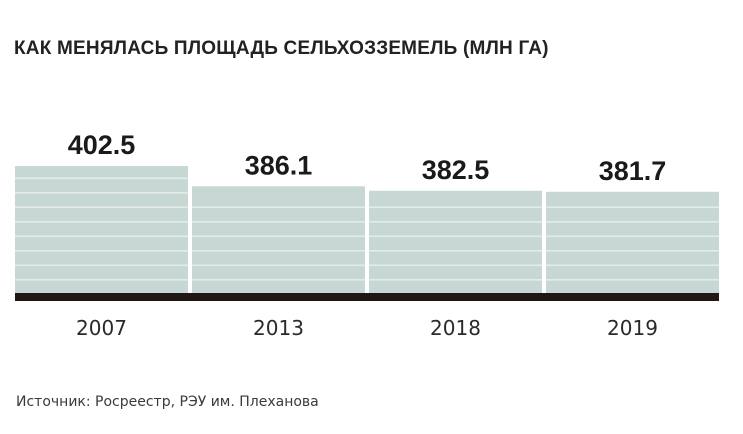 The height and width of the screenshot is (434, 743). Describe the element at coordinates (456, 170) in the screenshot. I see `value-label: 382.5` at that location.